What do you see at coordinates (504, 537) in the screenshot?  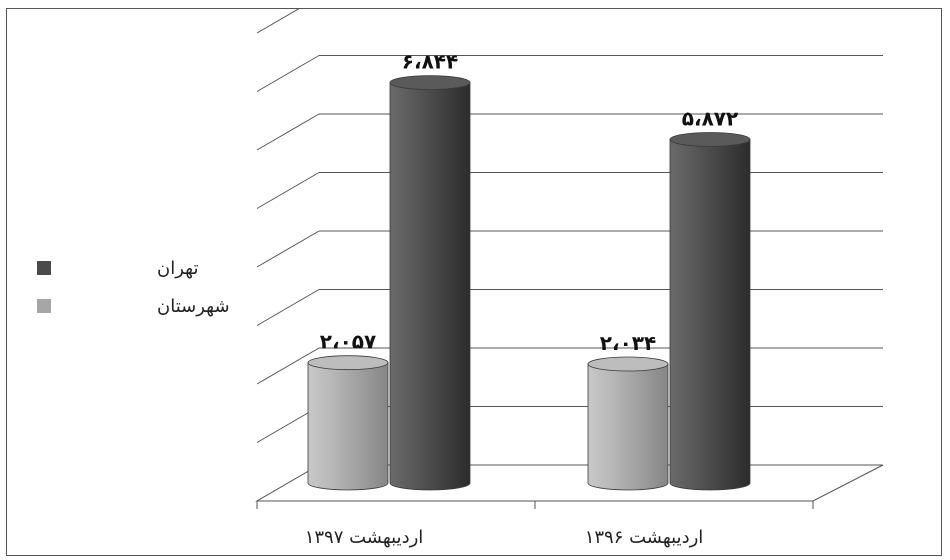 I see `category-labels: اردیبهشت ۱۳۹۷ اردیبهشت ۱۳۹۶` at bounding box center [504, 537].